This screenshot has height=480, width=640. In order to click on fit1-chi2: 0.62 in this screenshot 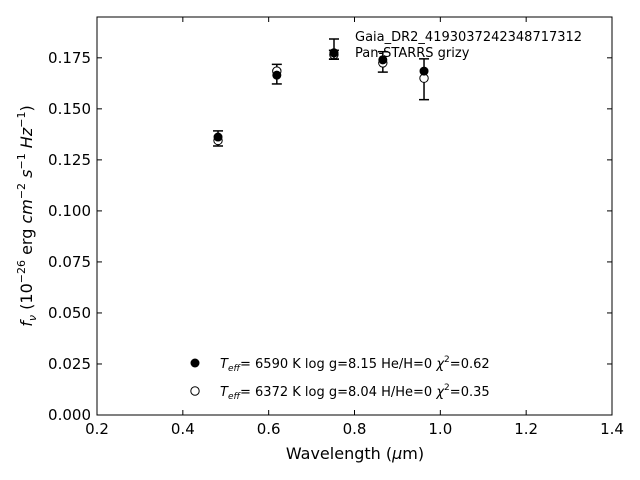, I will do `click(475, 364)`.